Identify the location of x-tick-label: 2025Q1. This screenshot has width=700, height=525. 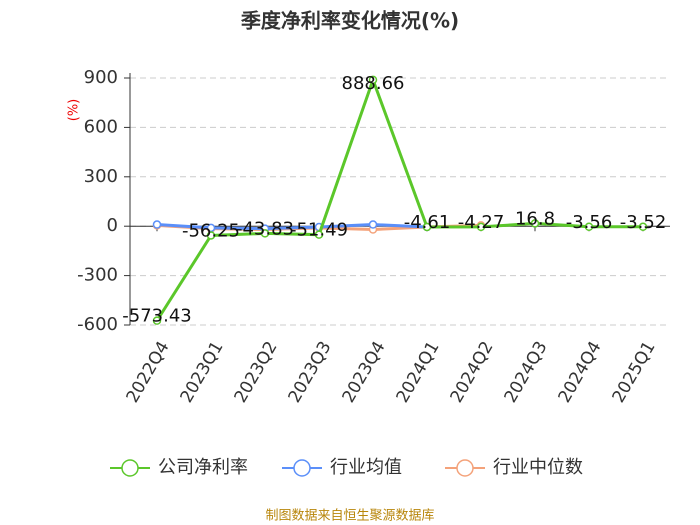
(634, 372).